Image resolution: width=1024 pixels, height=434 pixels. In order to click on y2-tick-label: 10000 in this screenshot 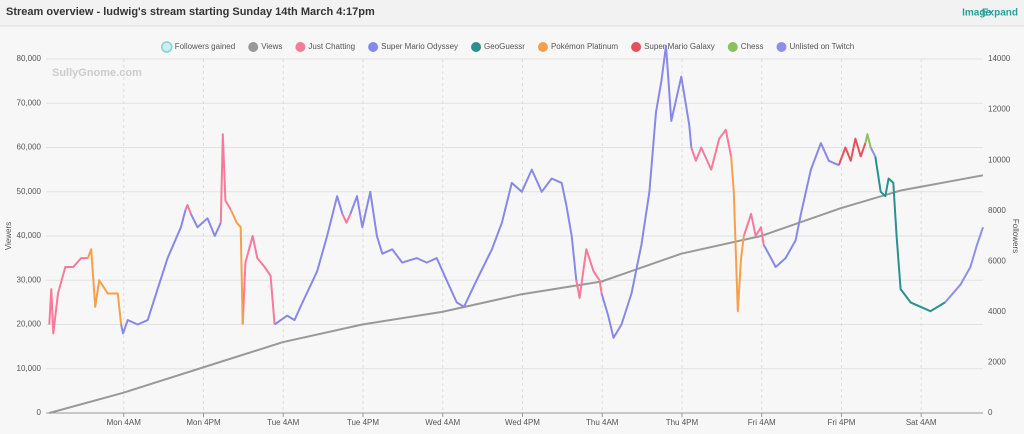, I will do `click(999, 159)`.